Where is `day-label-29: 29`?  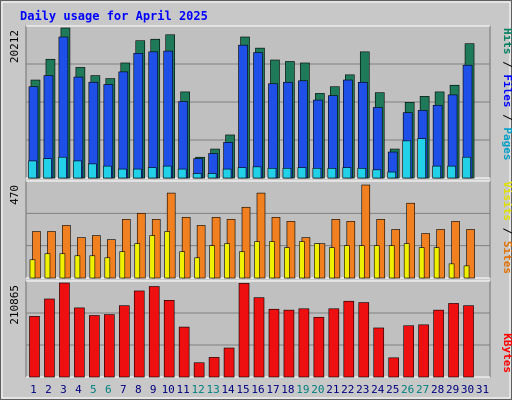
day-label-29: 29 is located at coordinates (452, 389).